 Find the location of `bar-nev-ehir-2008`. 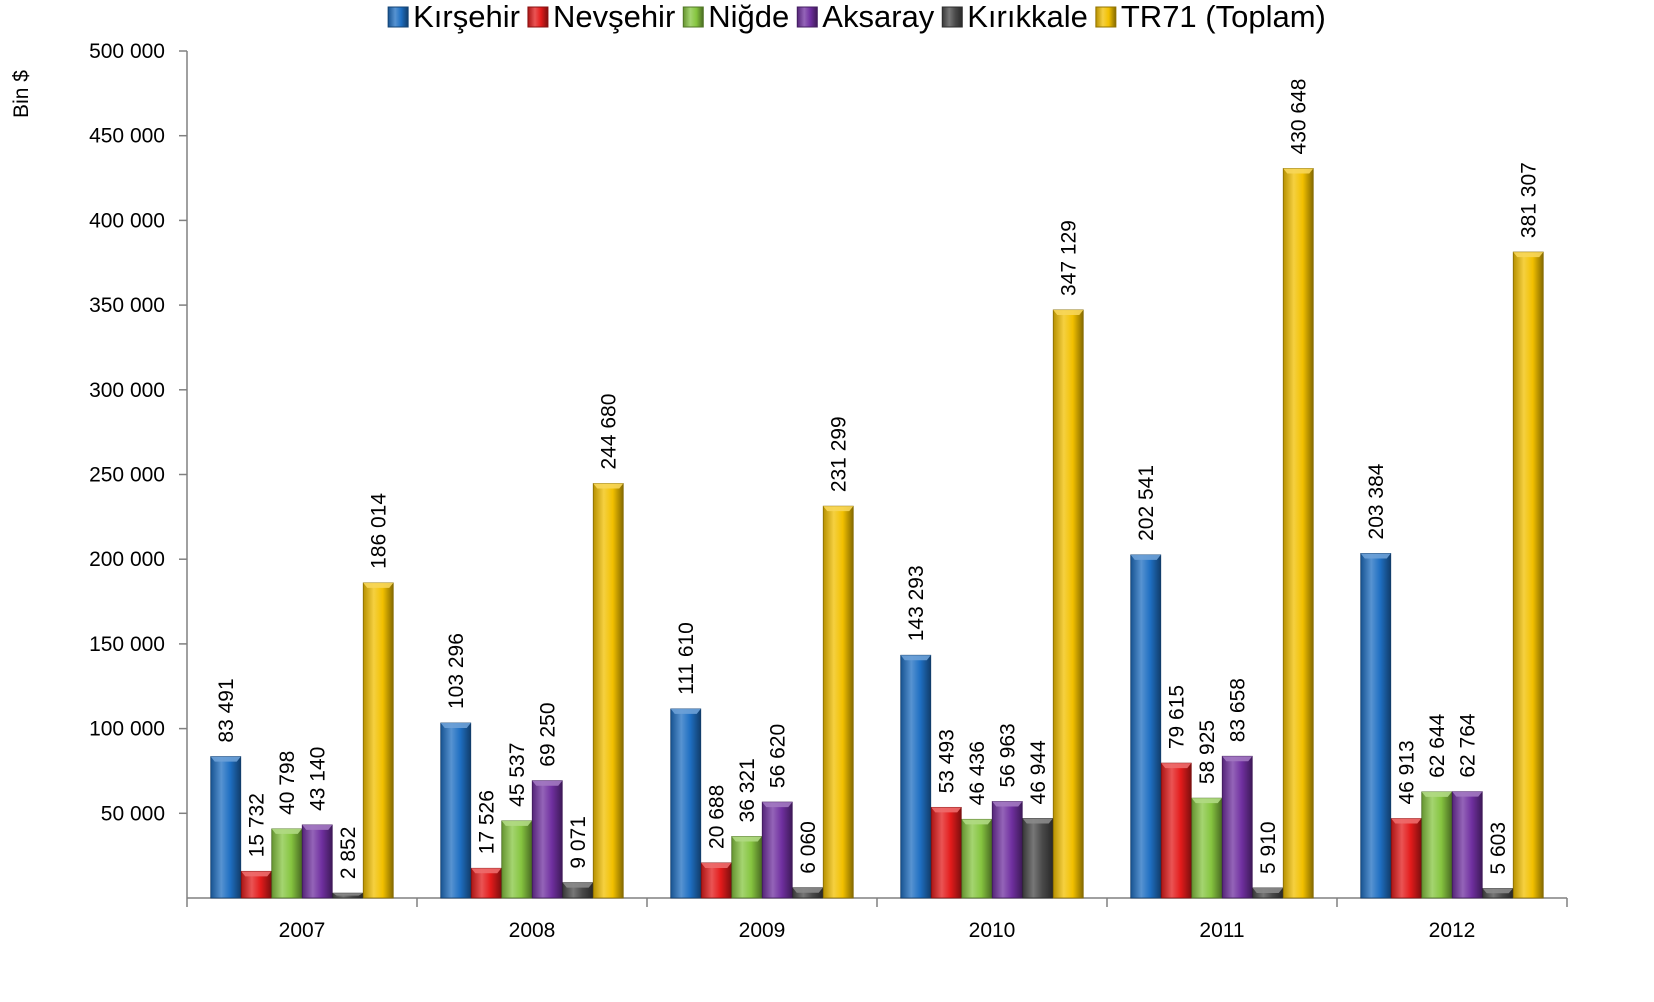

bar-nev-ehir-2008 is located at coordinates (486, 883).